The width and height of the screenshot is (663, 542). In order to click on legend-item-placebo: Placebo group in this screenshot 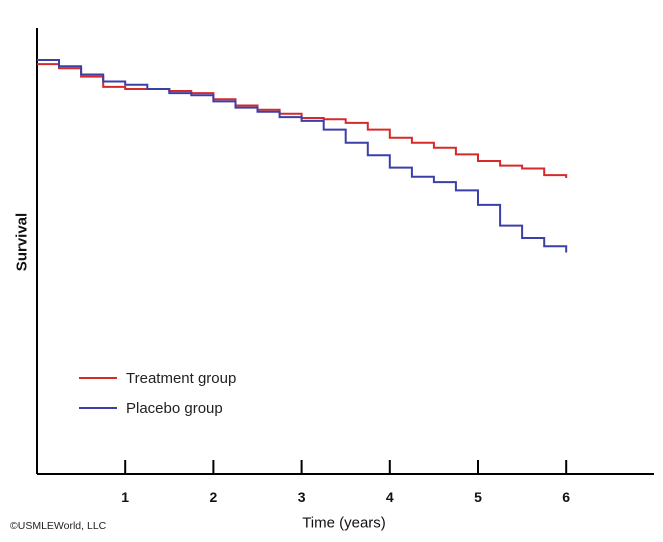, I will do `click(151, 408)`.